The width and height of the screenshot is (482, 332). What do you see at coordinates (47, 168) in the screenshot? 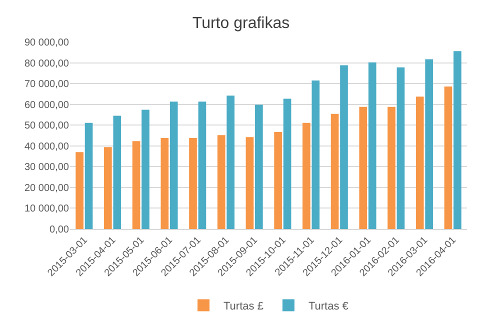
I see `y-tick-label: 30 000,00` at bounding box center [47, 168].